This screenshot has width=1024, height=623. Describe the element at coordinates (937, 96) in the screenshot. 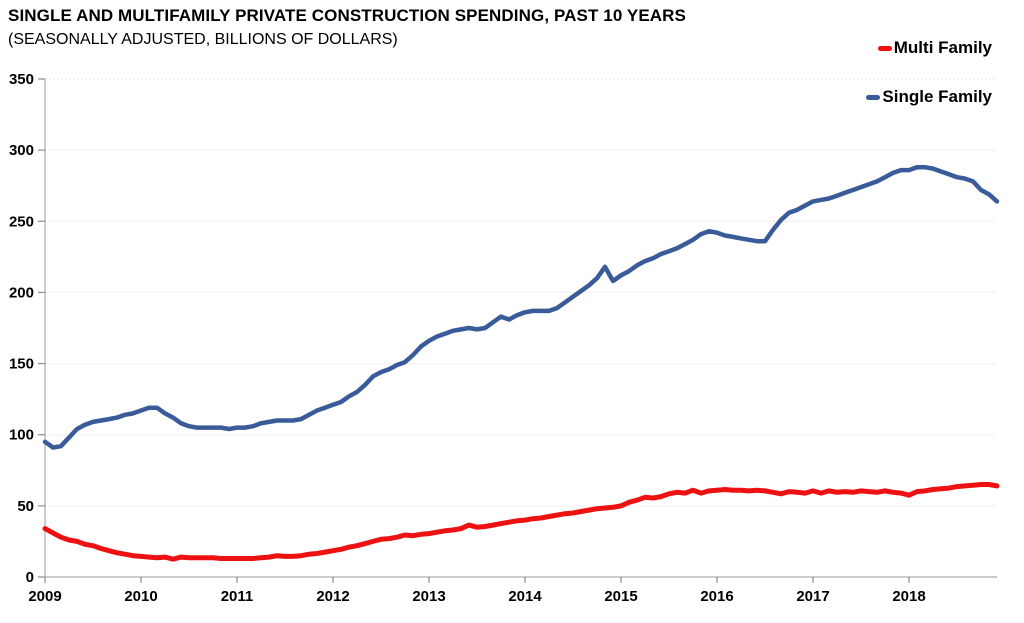

I see `legend-label-single-family: Single Family` at that location.